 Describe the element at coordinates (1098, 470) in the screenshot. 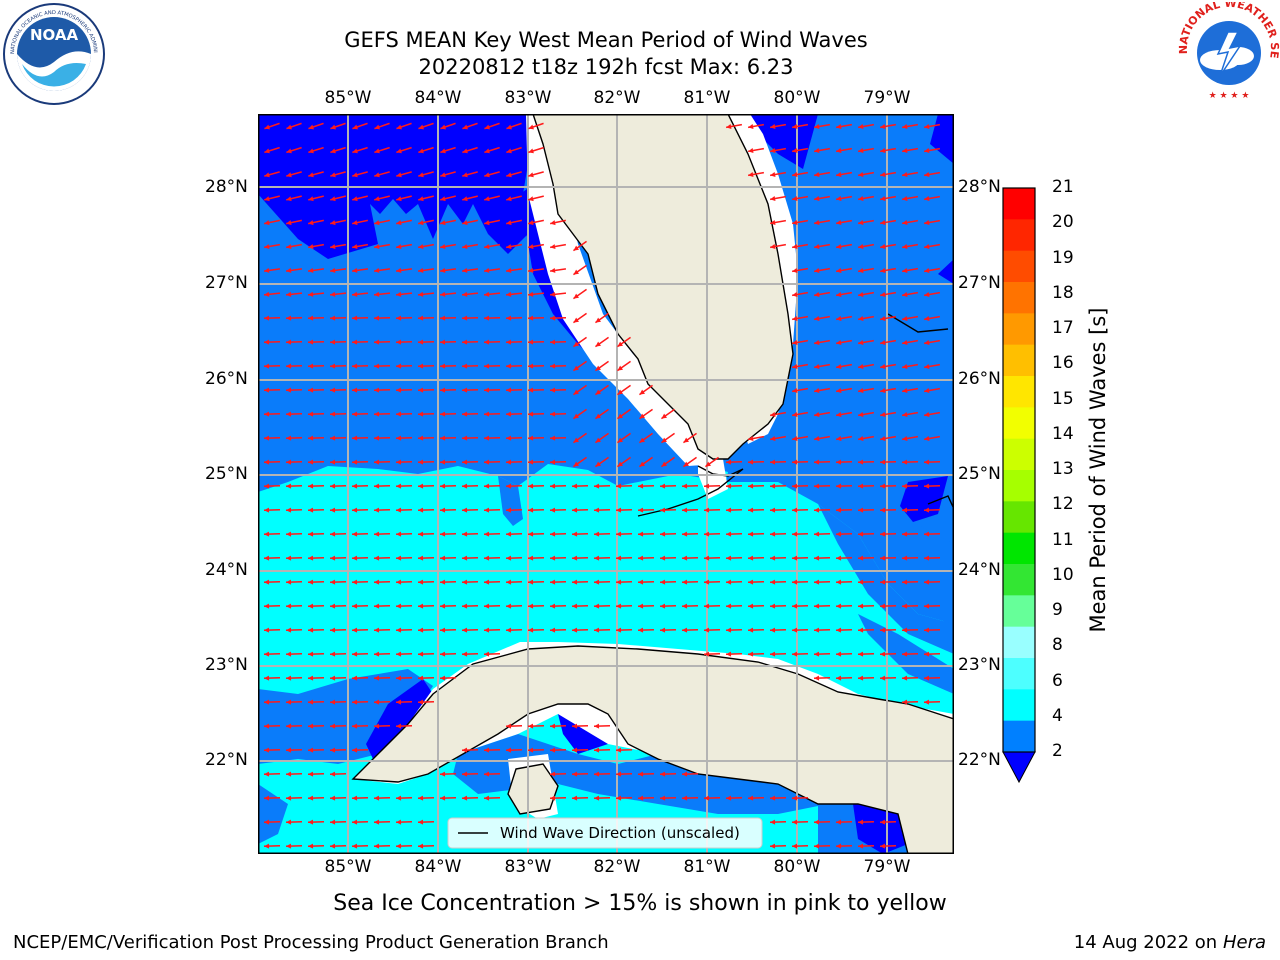

I see `colorbar-title: Mean Period of Wind Waves [s]` at that location.